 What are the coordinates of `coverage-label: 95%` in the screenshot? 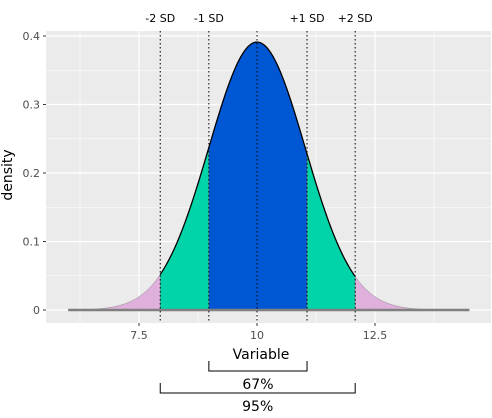 It's located at (257, 407).